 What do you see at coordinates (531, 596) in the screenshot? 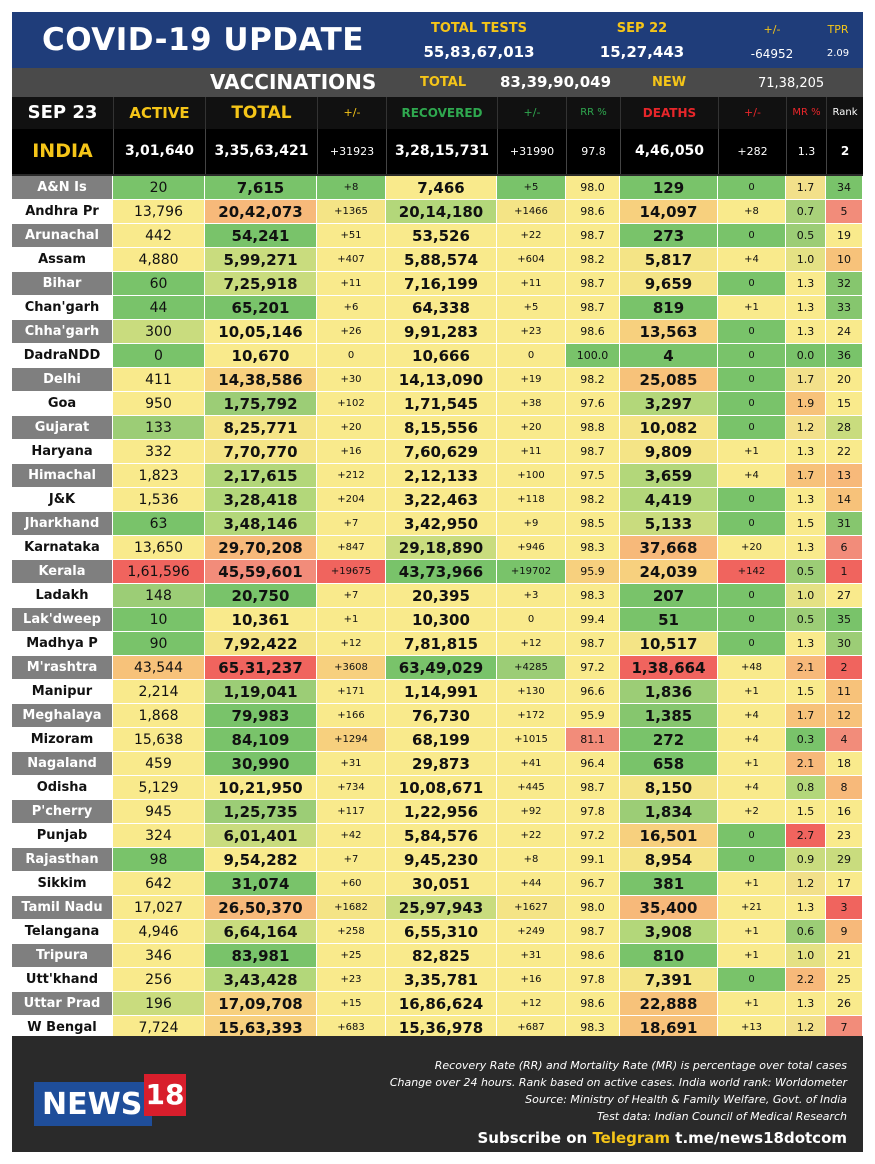
I see `recovered-change-cell: +3` at bounding box center [531, 596].